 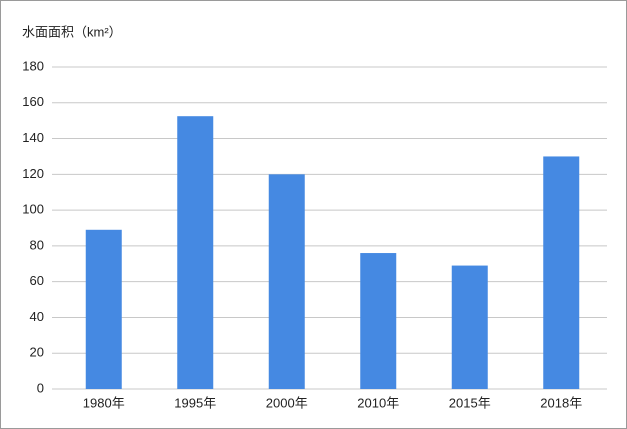 What do you see at coordinates (37, 352) in the screenshot?
I see `y-tick-label: 20` at bounding box center [37, 352].